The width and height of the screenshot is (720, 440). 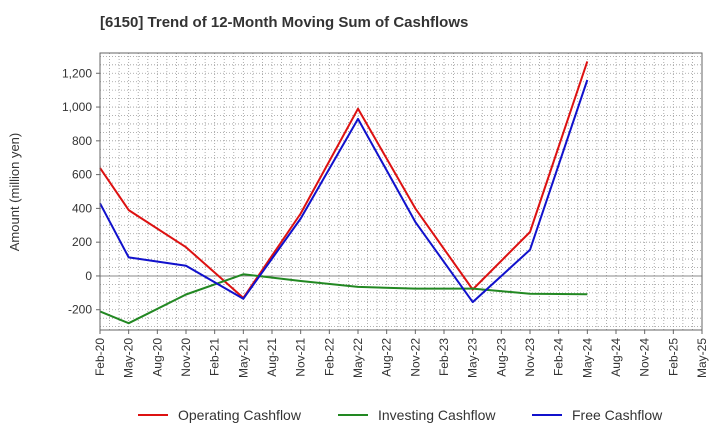 I want to click on x-tick-label: May-22, so click(x=358, y=358).